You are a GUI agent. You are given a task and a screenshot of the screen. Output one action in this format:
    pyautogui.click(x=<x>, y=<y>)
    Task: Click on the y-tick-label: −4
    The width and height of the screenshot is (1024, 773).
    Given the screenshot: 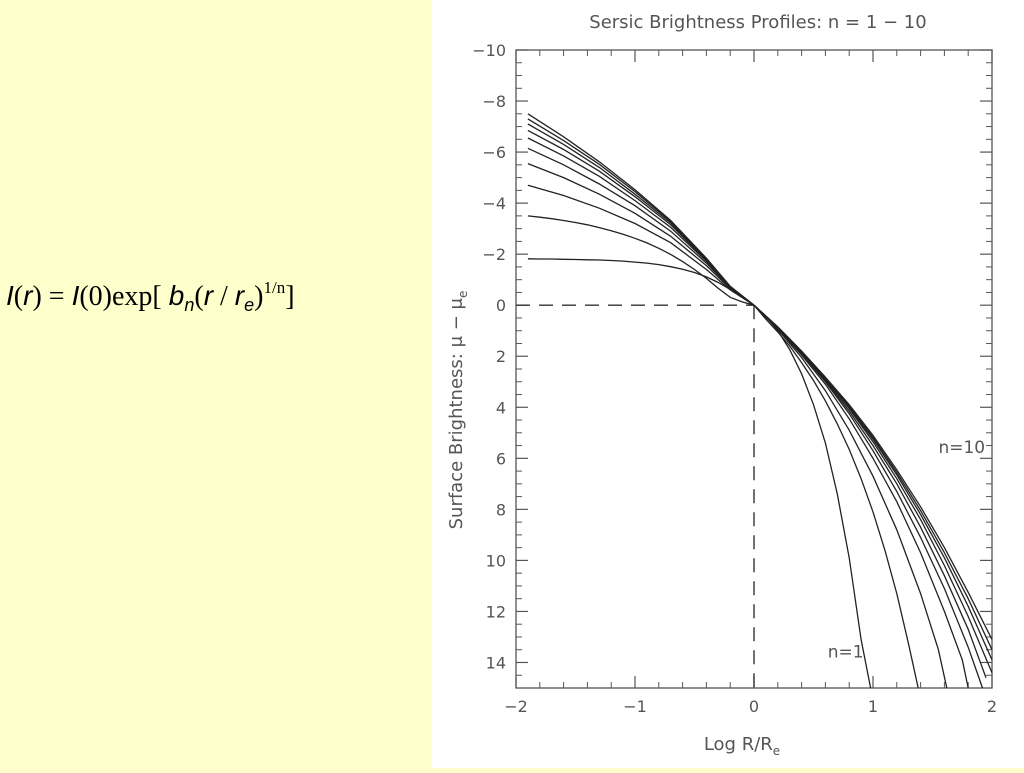 What is the action you would take?
    pyautogui.click(x=494, y=203)
    